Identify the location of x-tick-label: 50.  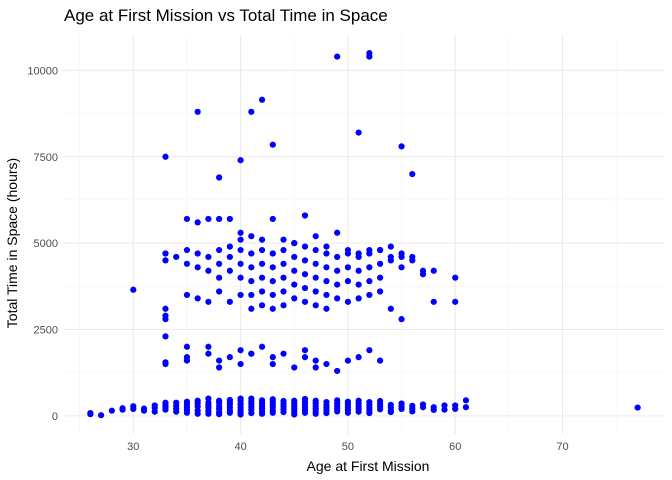
(348, 447).